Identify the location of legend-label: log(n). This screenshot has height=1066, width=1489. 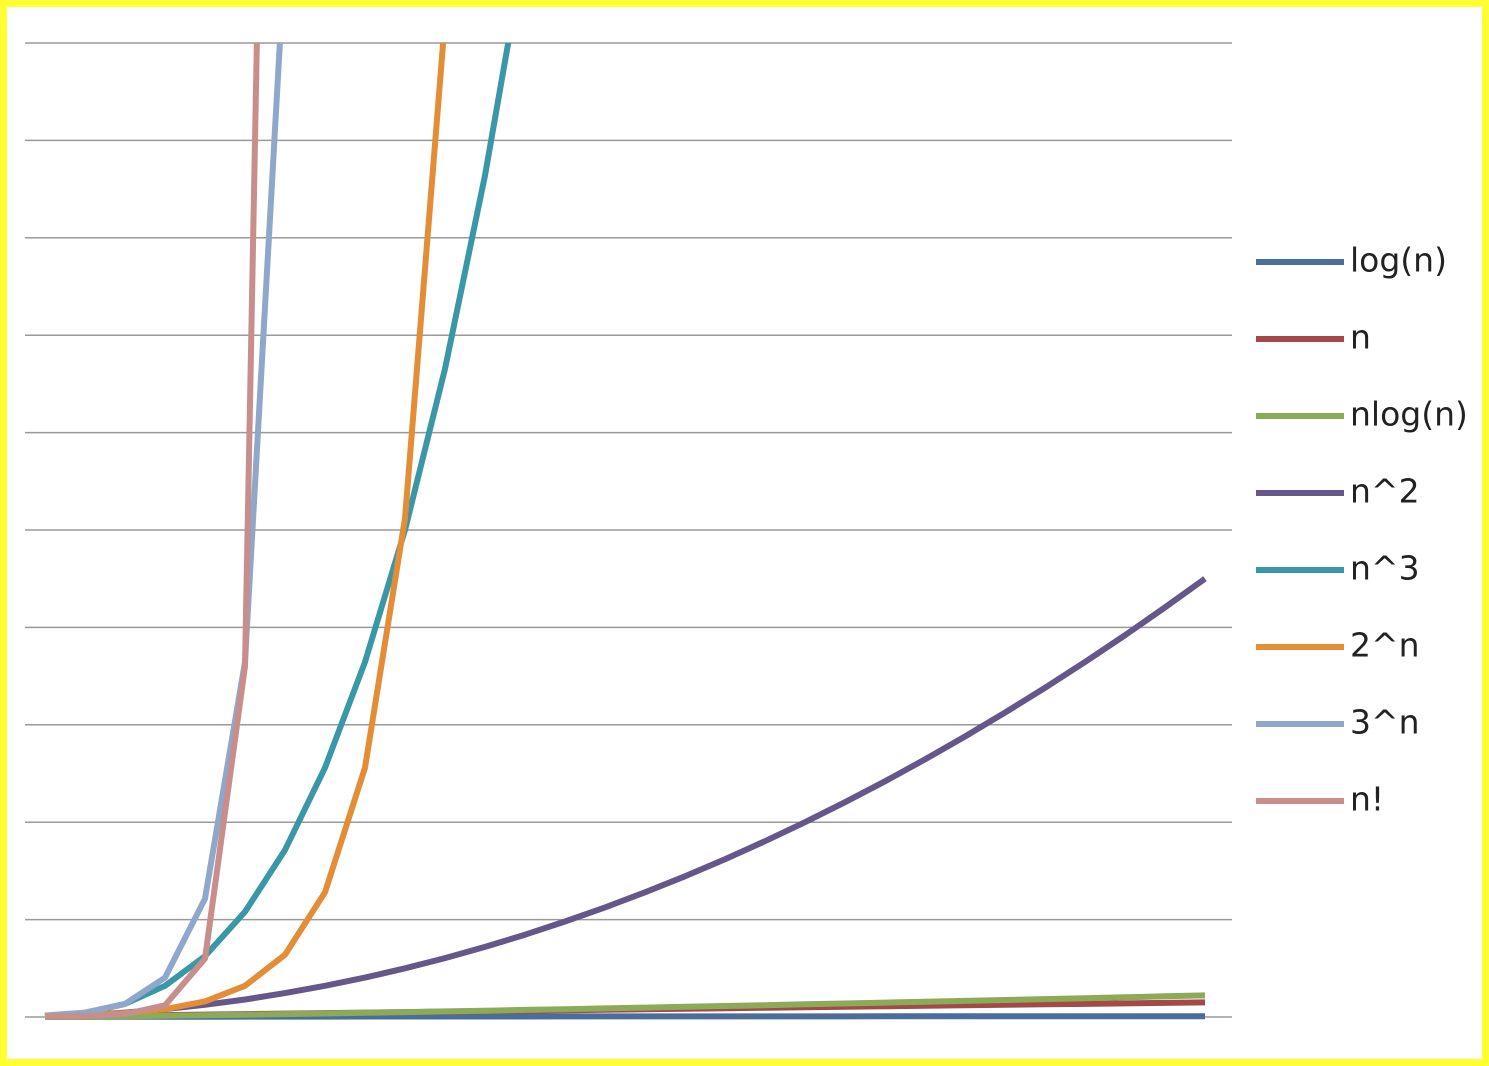
(1398, 260).